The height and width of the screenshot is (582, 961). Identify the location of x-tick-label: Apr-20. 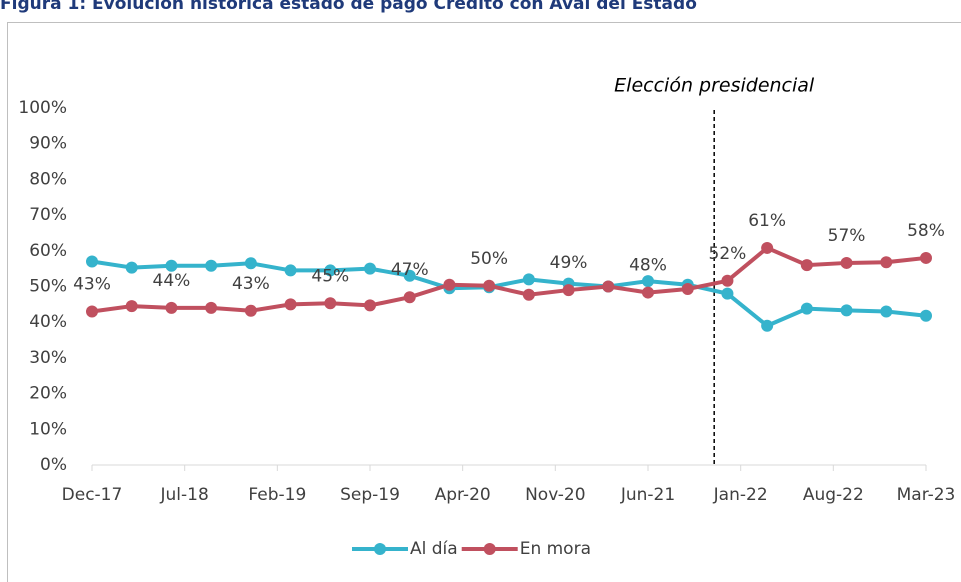
(463, 495).